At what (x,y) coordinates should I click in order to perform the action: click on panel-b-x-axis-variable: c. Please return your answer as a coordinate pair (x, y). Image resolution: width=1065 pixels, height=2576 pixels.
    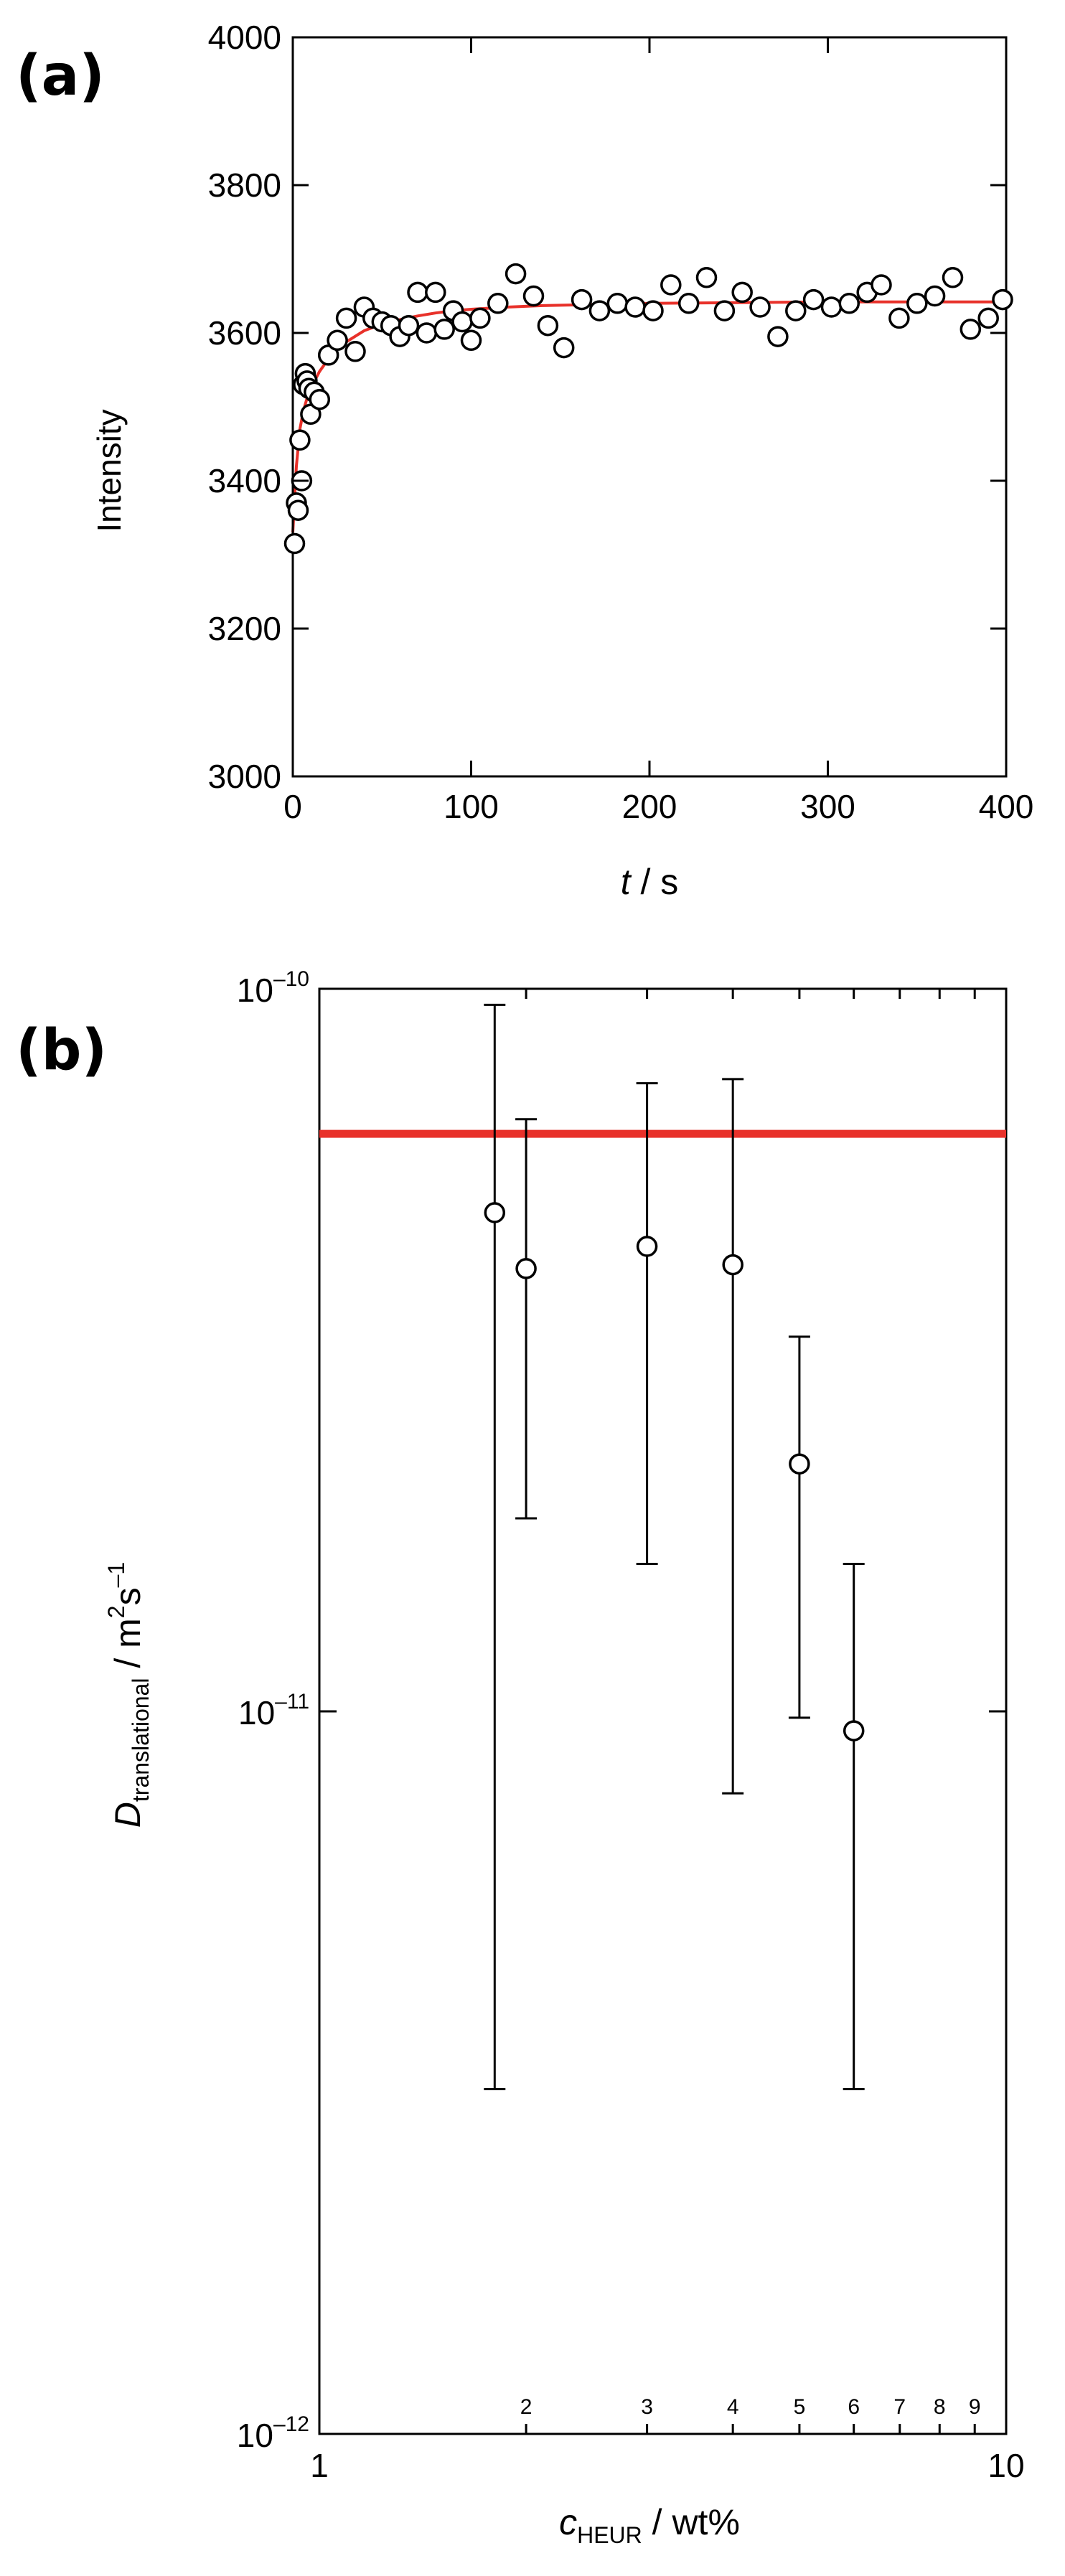
    Looking at the image, I should click on (568, 2522).